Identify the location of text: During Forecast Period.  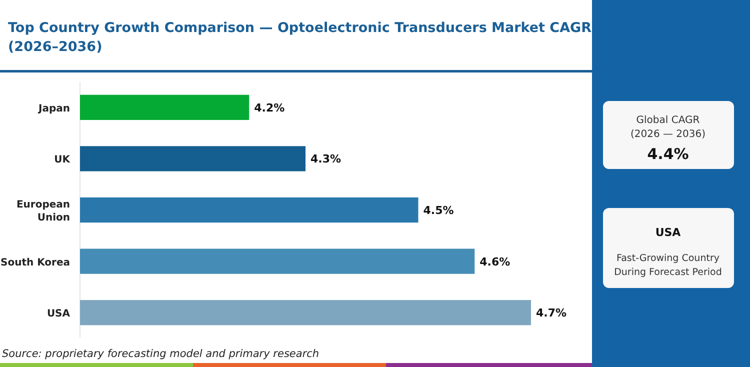
(668, 272).